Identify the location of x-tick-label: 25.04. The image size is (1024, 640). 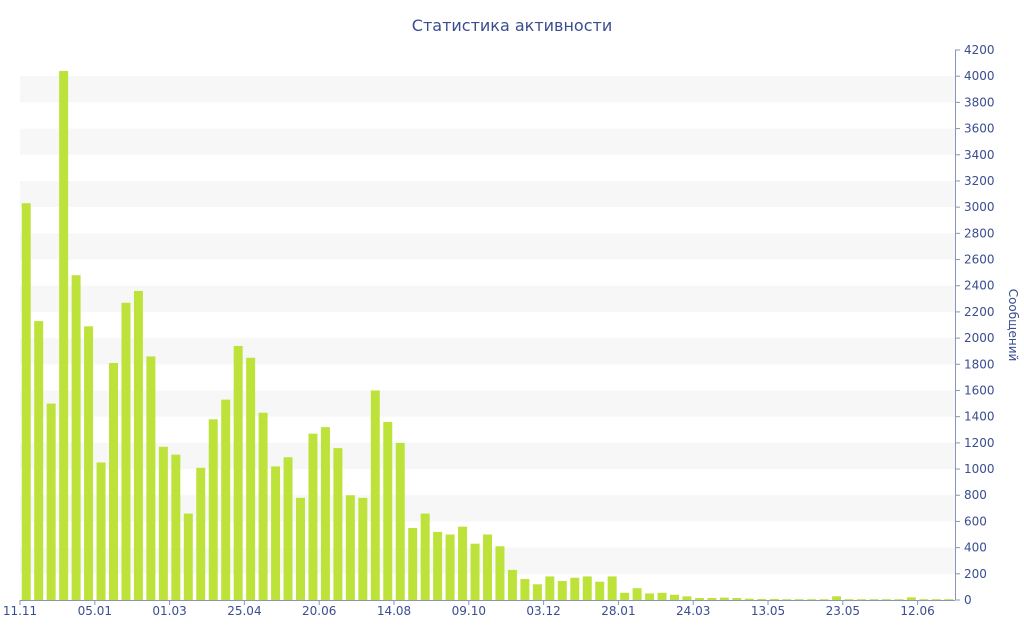
(244, 611).